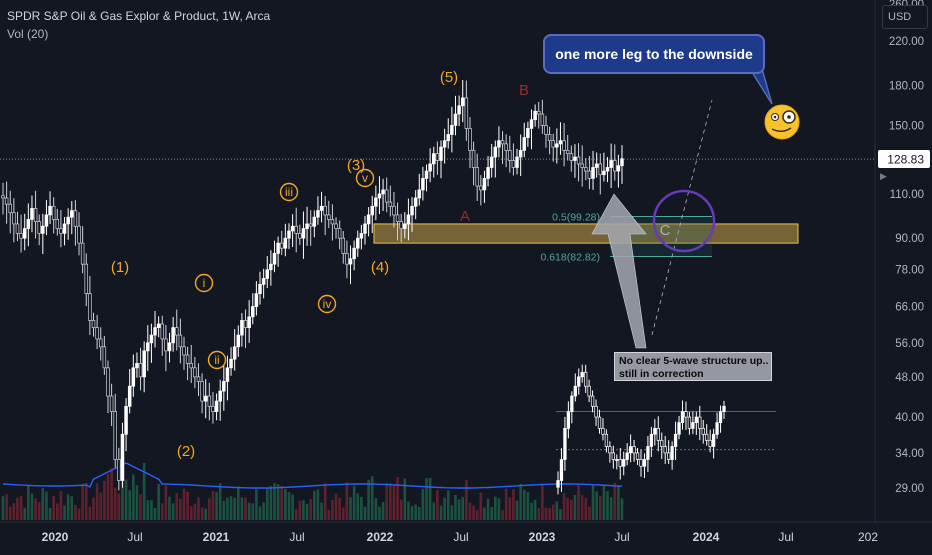 The width and height of the screenshot is (932, 555). Describe the element at coordinates (524, 90) in the screenshot. I see `wave-label: B` at that location.